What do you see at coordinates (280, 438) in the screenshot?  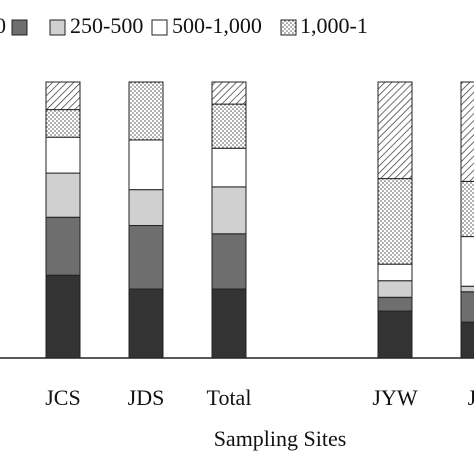 I see `x-axis-label: Sampling Sites` at bounding box center [280, 438].